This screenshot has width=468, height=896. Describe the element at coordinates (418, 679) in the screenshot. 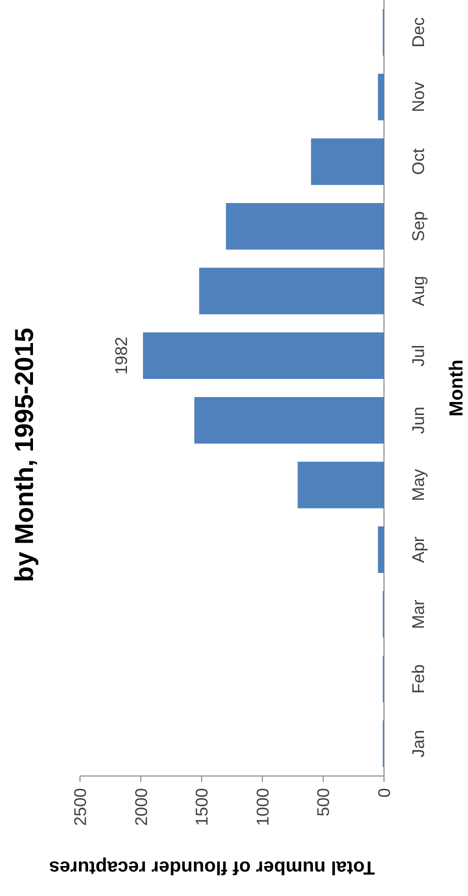

I see `y-tick-label: Feb` at that location.